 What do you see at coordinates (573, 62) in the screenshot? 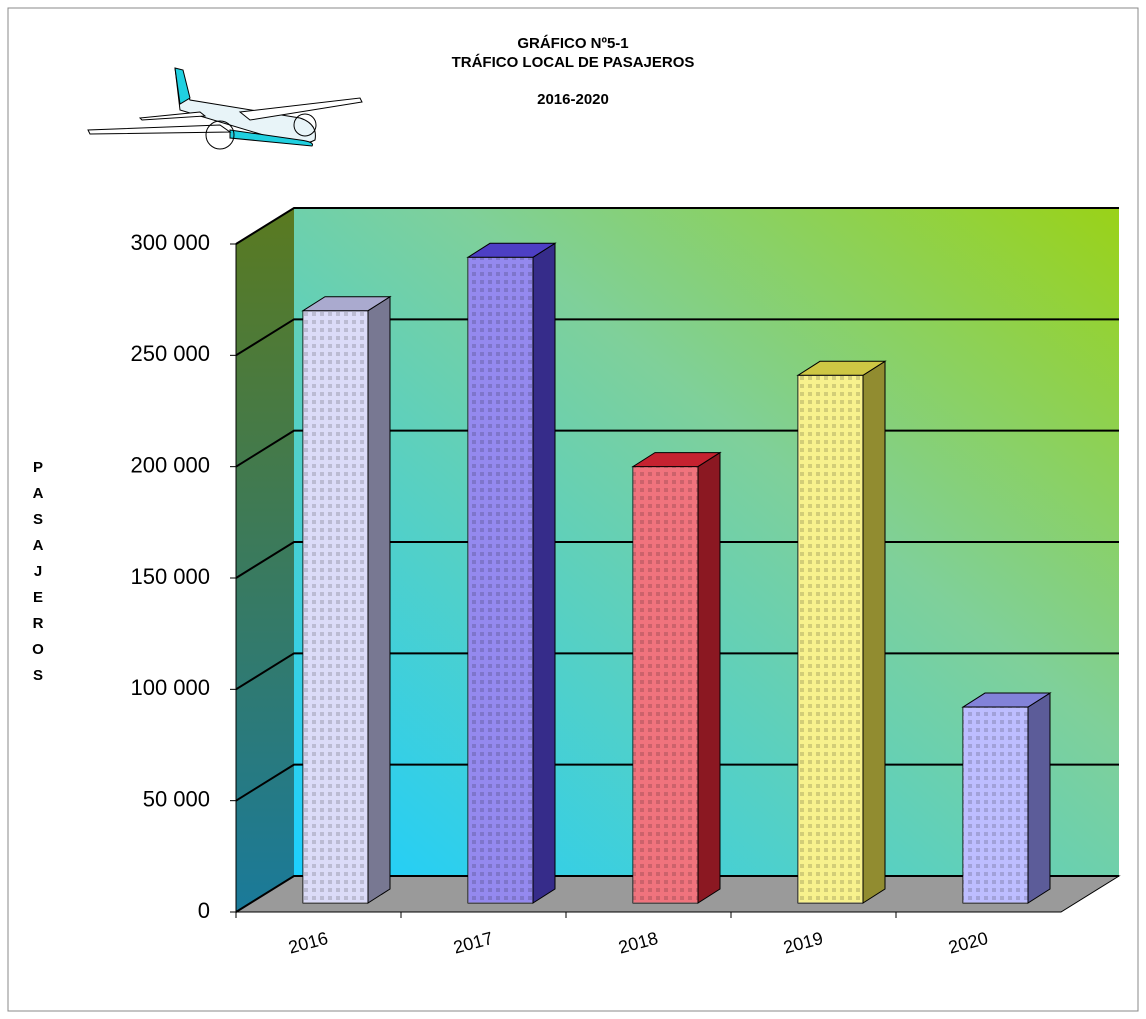
I see `chart-title: TRÁFICO LOCAL DE PASAJEROS` at bounding box center [573, 62].